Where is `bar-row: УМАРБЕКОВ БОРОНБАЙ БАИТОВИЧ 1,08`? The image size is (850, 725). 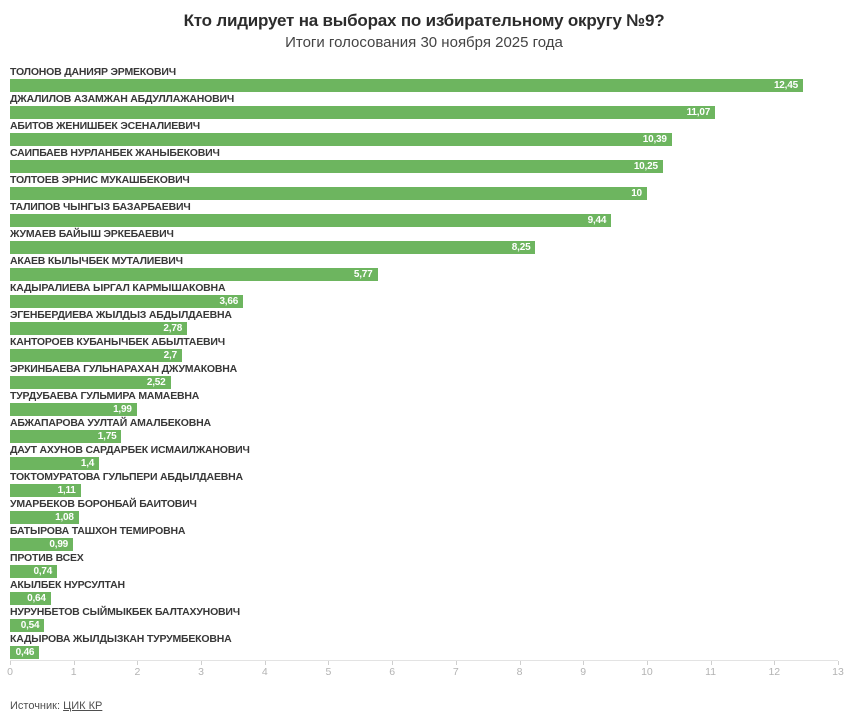 bar-row: УМАРБЕКОВ БОРОНБАЙ БАИТОВИЧ 1,08 is located at coordinates (424, 511).